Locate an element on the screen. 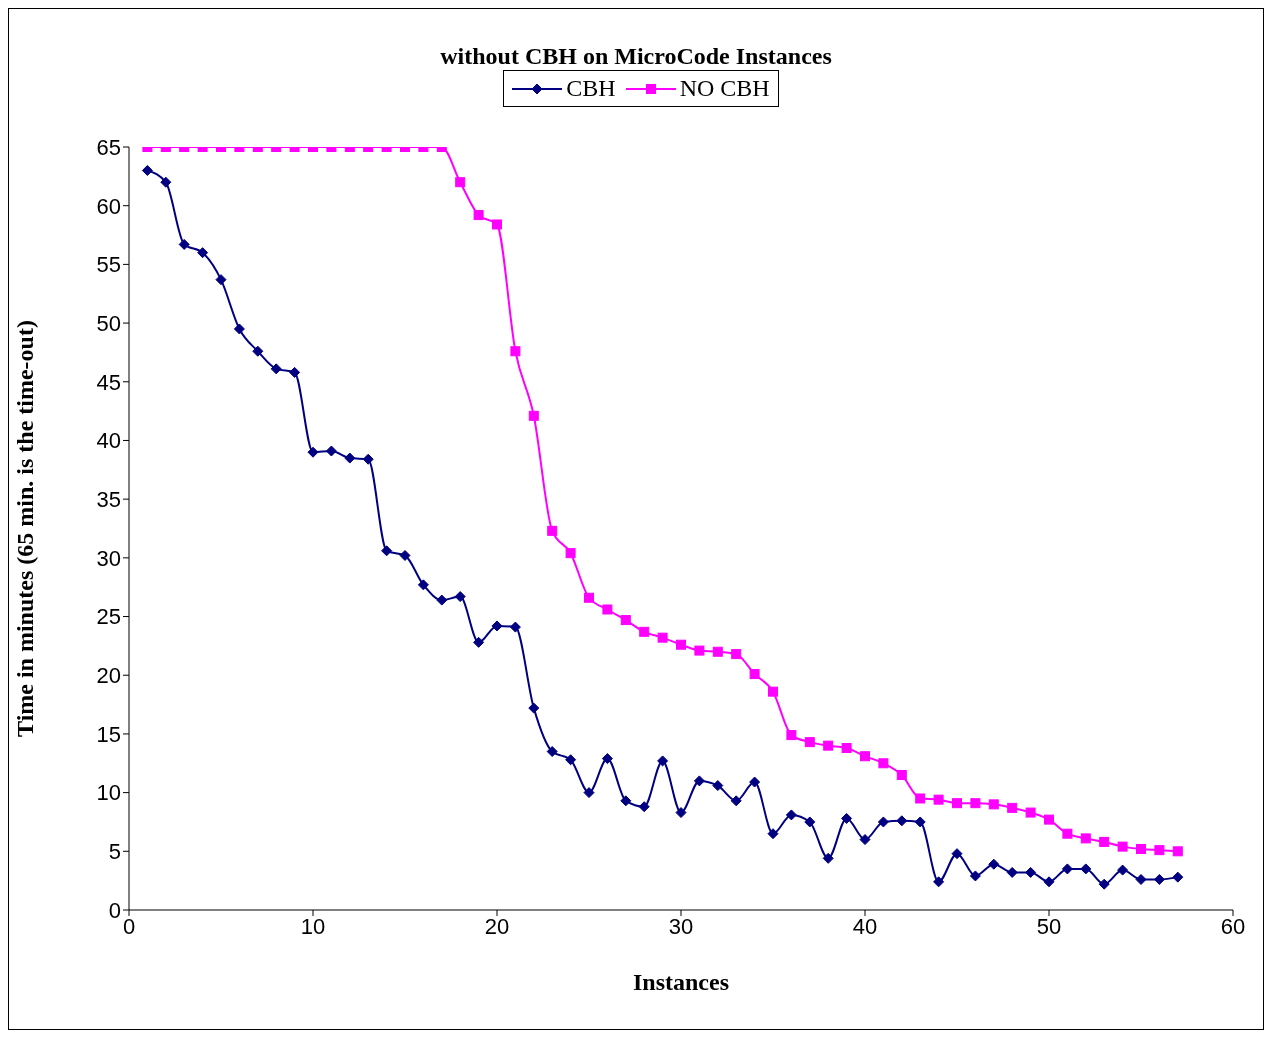 The height and width of the screenshot is (1038, 1270). y-tick-label: 5 is located at coordinates (114, 852).